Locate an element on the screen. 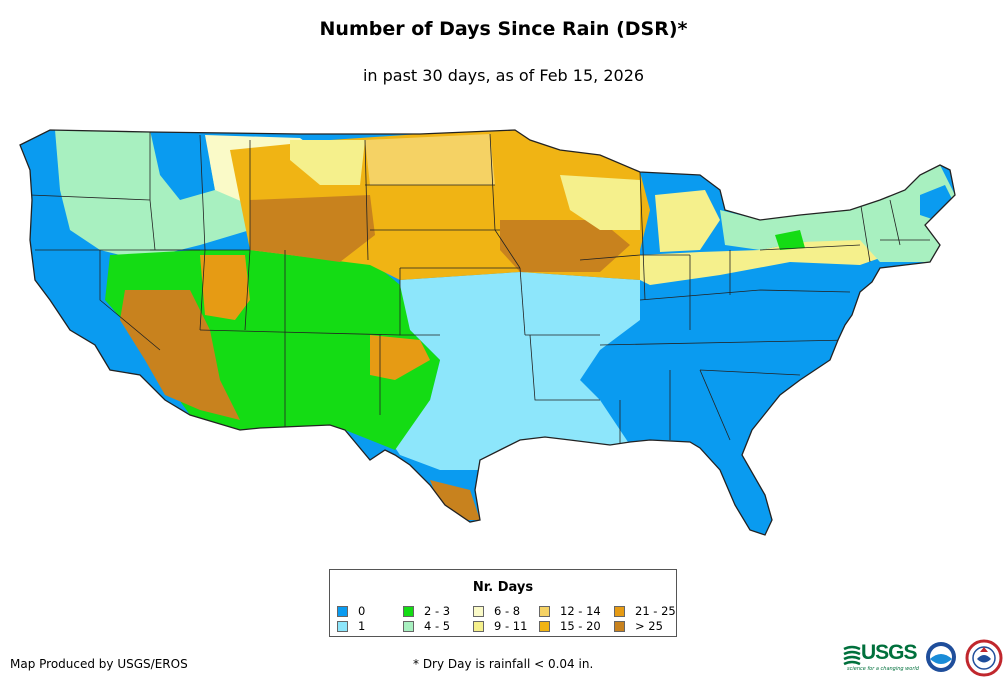 The width and height of the screenshot is (1007, 691). legend-item: 2 - 3 is located at coordinates (426, 611).